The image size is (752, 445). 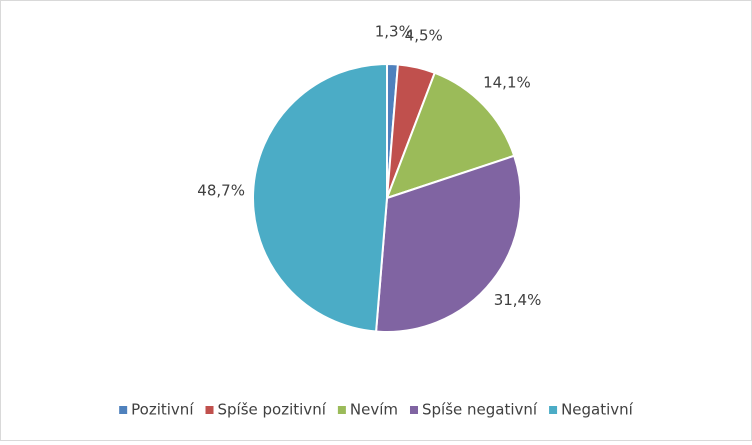 I want to click on data-label: 31,4%, so click(x=518, y=300).